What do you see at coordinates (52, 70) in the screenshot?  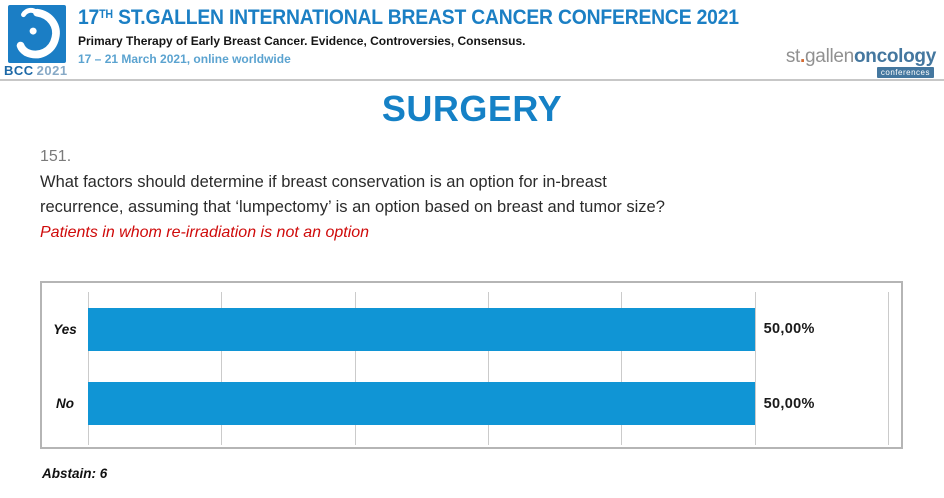 I see `bcc-year: 2021` at bounding box center [52, 70].